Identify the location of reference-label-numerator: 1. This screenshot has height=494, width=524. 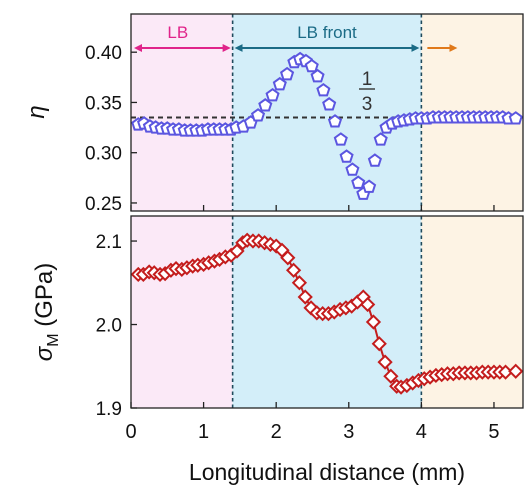
(367, 79).